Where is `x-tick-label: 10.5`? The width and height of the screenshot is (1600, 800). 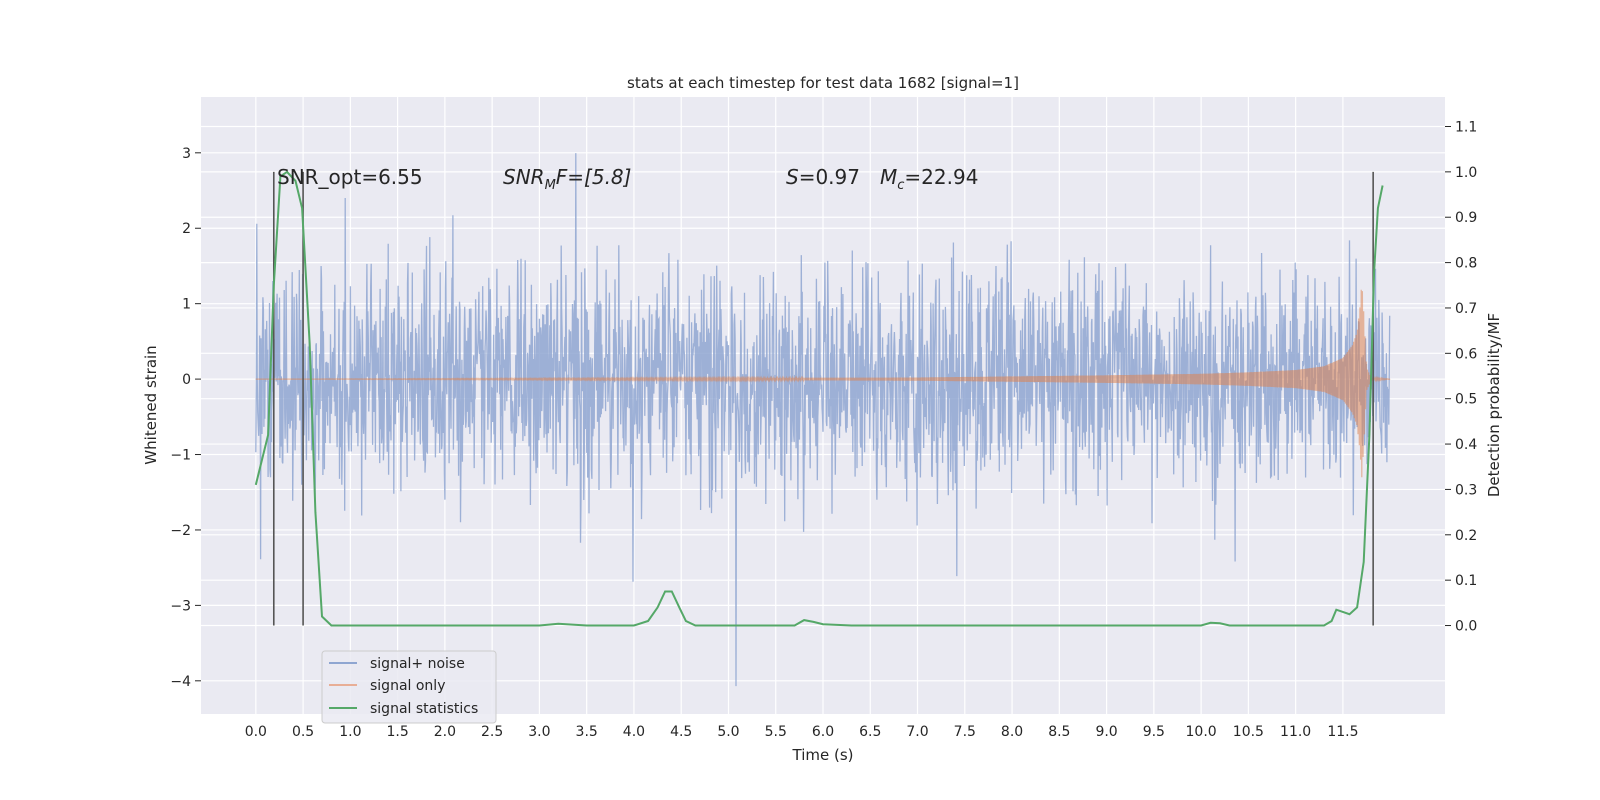 x-tick-label: 10.5 is located at coordinates (1248, 732).